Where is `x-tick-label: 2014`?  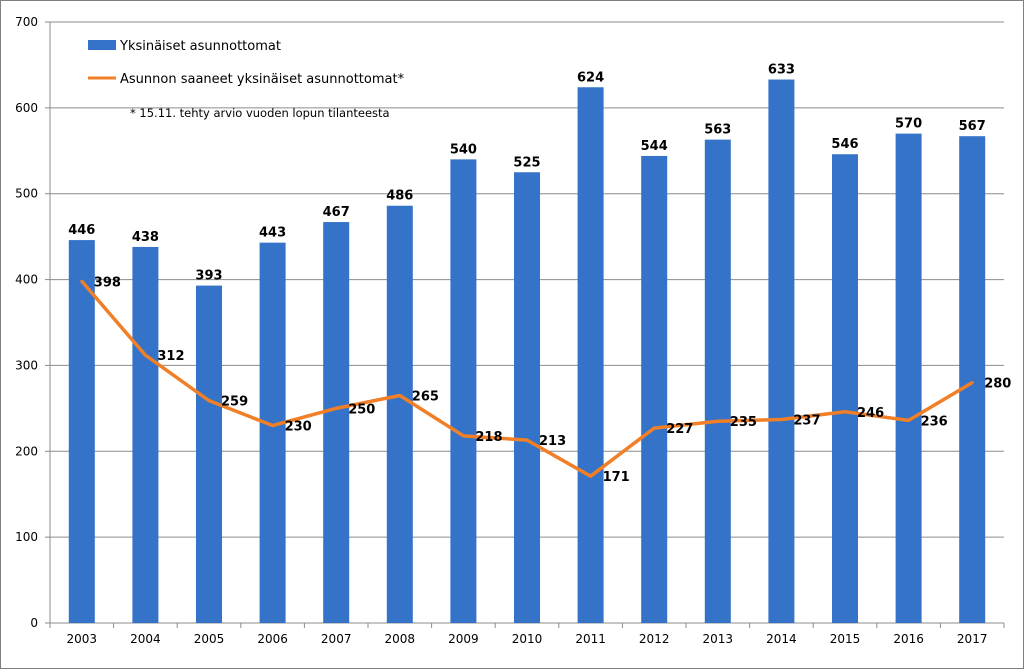
x-tick-label: 2014 is located at coordinates (781, 639).